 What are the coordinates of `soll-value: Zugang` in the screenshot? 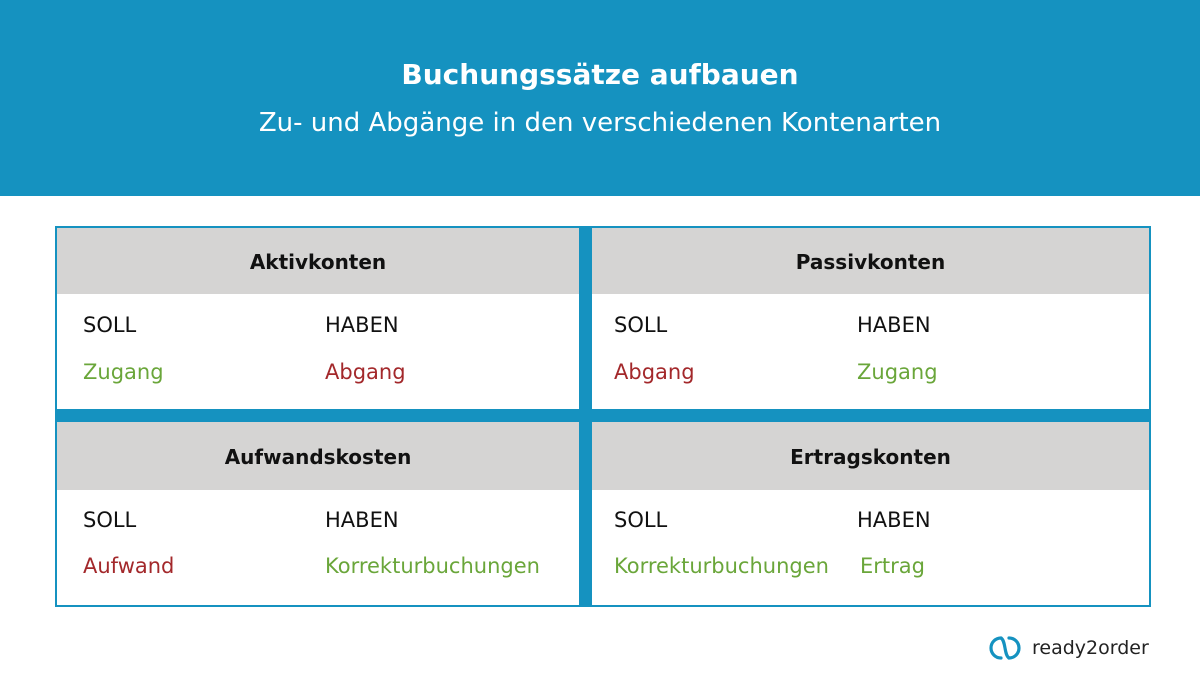 It's located at (123, 372).